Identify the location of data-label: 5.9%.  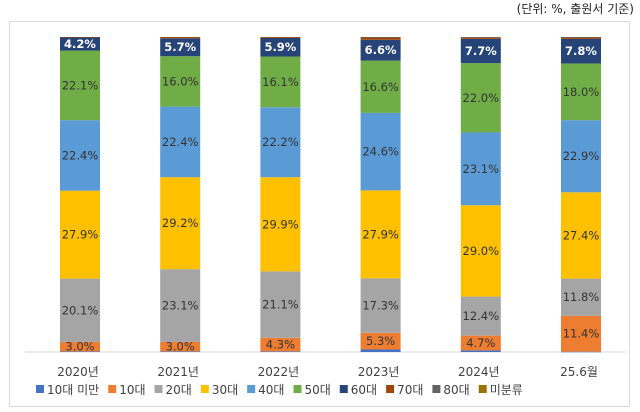
(280, 47).